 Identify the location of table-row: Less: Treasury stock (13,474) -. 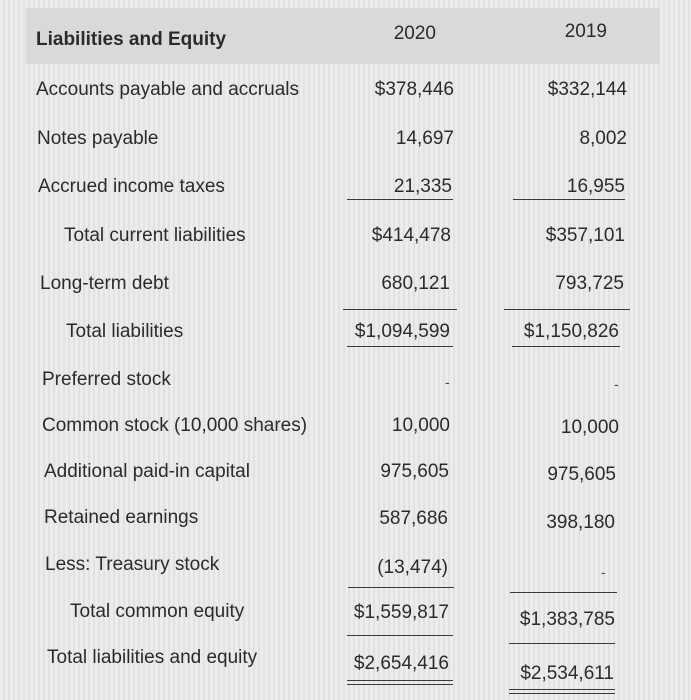
(345, 565).